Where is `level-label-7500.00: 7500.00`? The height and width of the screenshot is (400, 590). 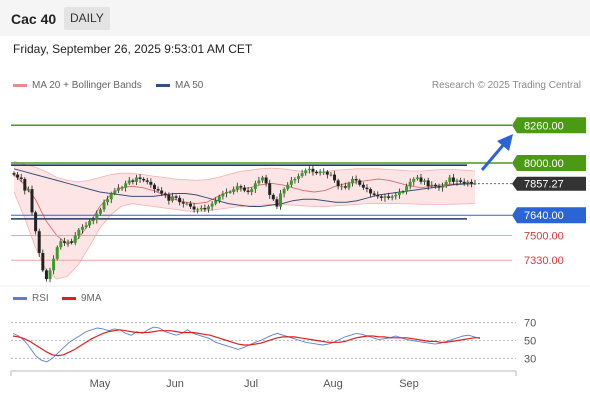 level-label-7500.00: 7500.00 is located at coordinates (544, 237).